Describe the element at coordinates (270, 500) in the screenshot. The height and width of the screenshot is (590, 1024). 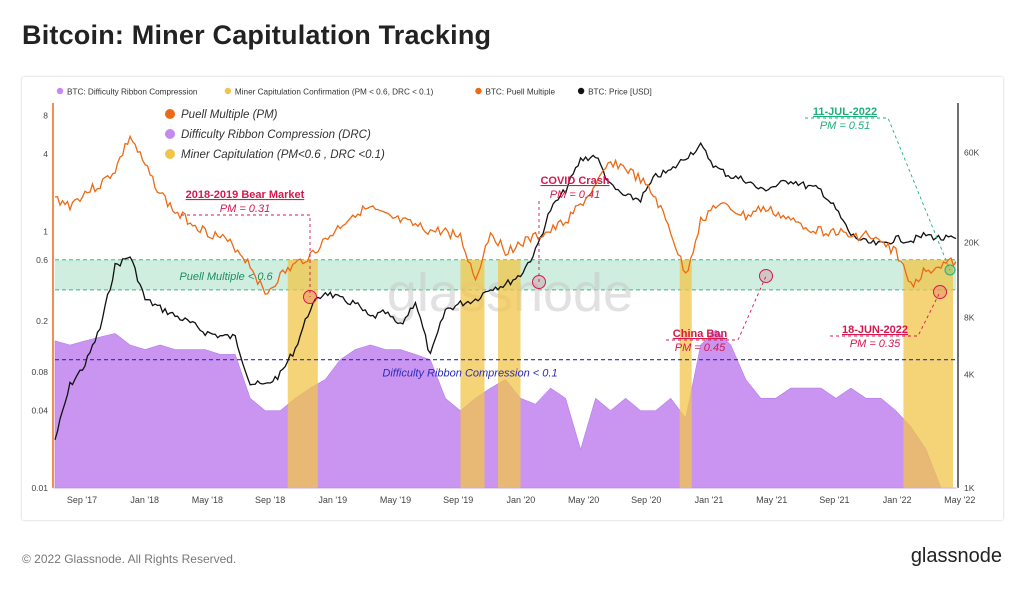
I see `x-tick-3: Sep '18` at that location.